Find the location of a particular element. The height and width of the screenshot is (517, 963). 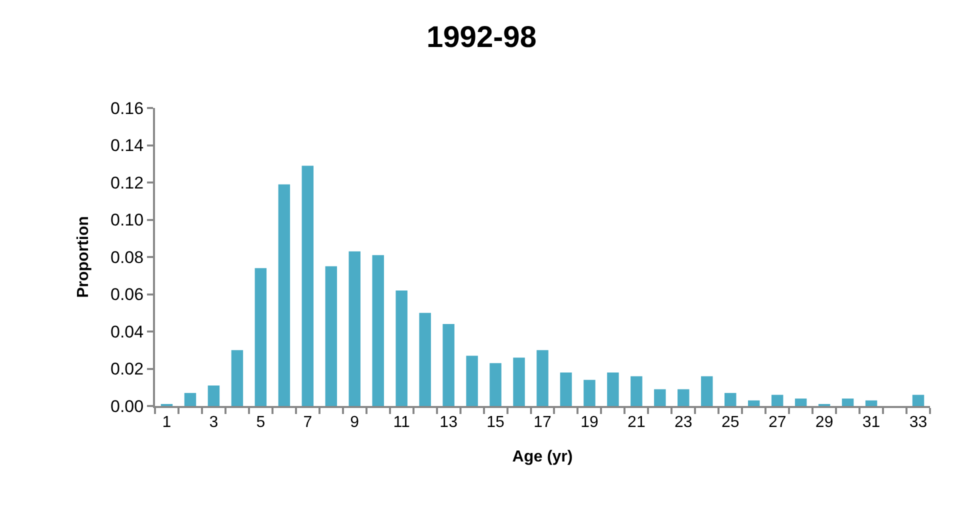

y-tick-label: 0.06 is located at coordinates (127, 294).